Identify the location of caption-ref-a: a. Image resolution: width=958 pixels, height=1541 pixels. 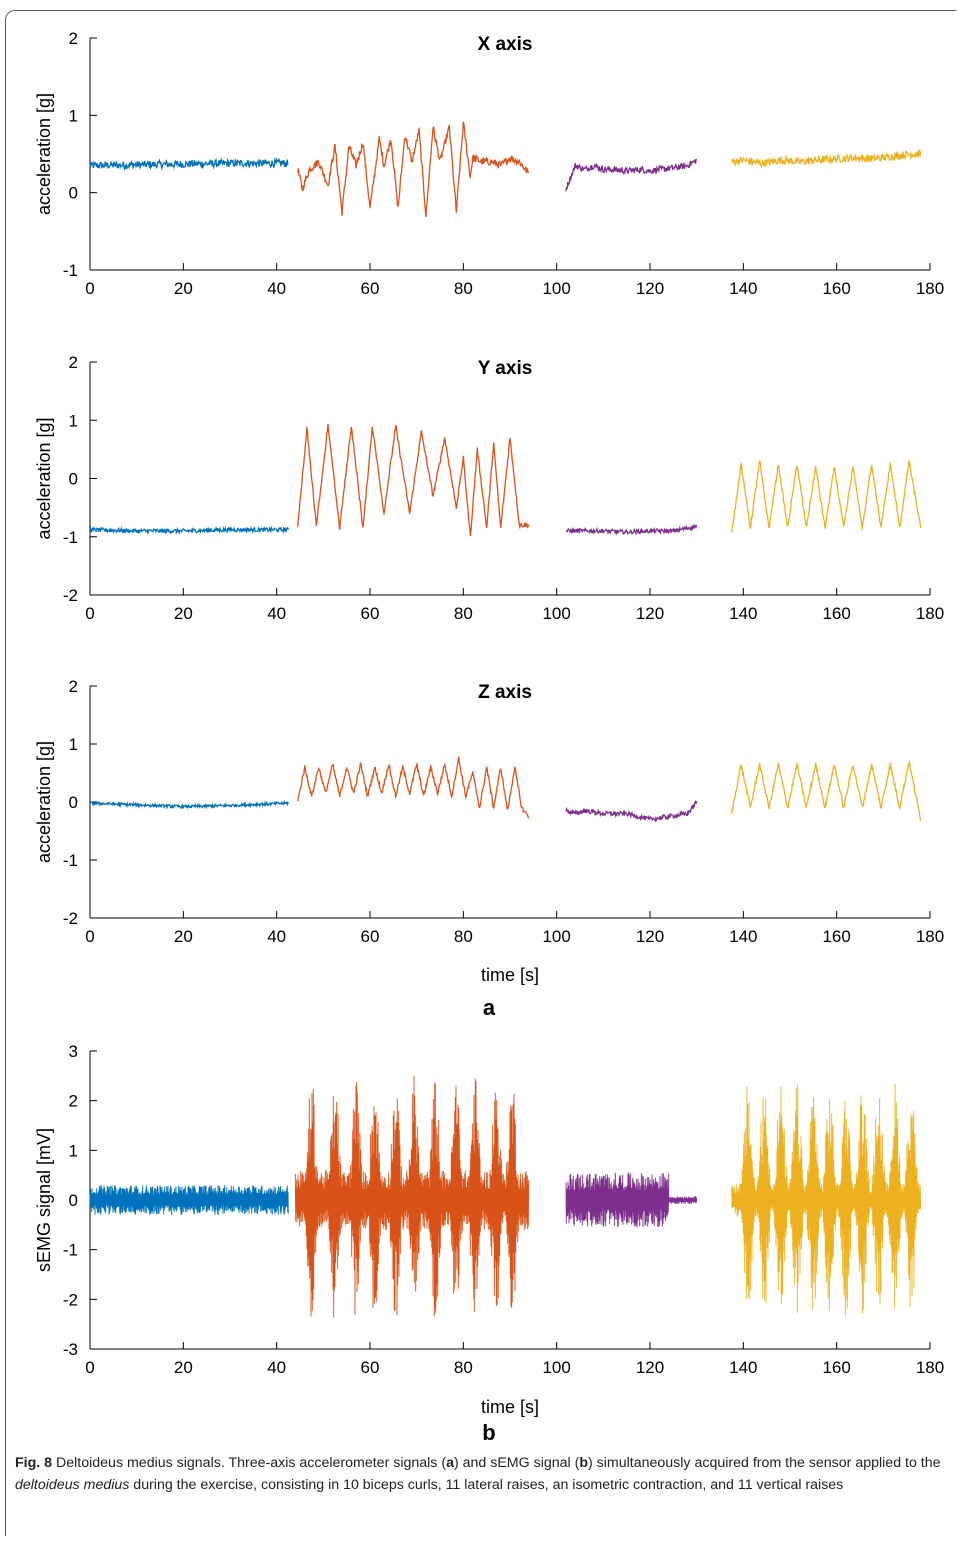
(450, 1463).